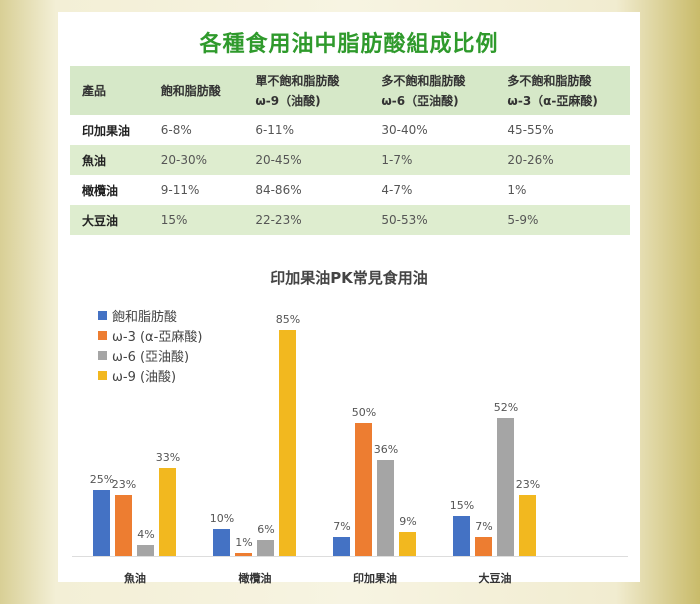  Describe the element at coordinates (288, 100) in the screenshot. I see `header-line-2: ω-9（油酸)` at that location.